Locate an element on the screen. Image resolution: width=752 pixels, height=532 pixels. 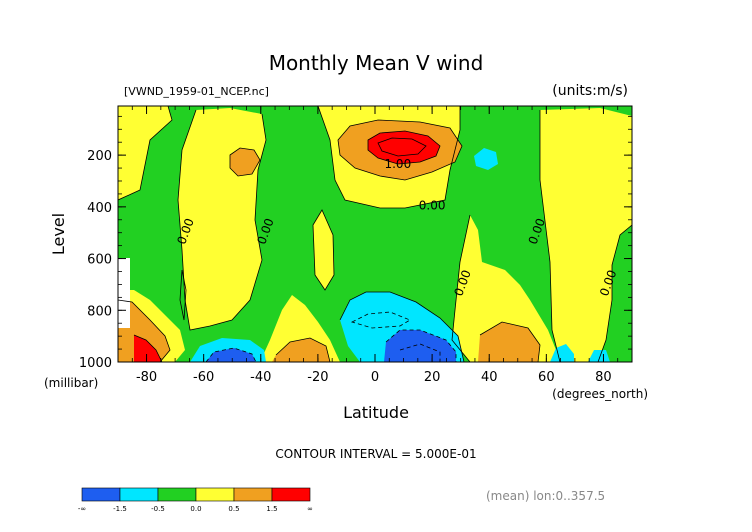
region-orange-polar-surface is located at coordinates (144, 331).